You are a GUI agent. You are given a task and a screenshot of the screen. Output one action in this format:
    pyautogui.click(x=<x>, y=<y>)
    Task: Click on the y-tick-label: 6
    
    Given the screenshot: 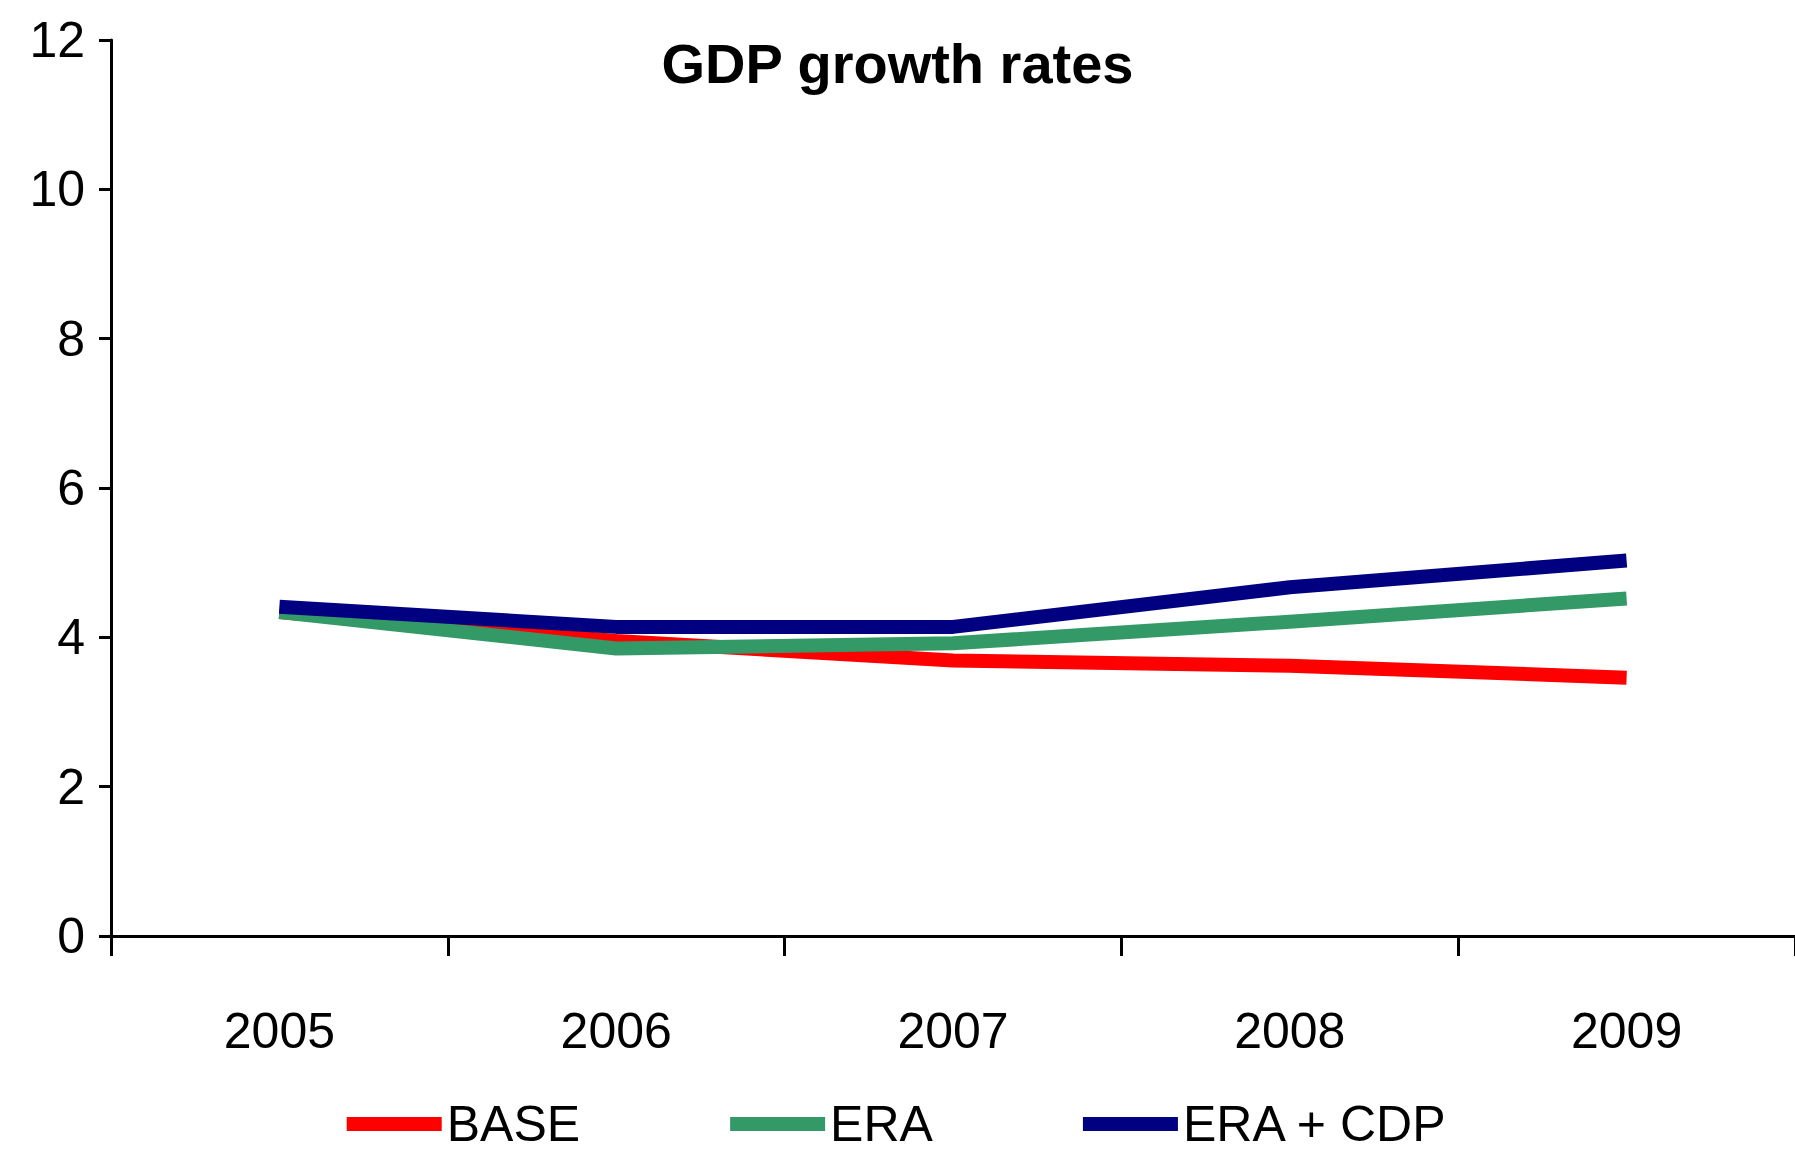 What is the action you would take?
    pyautogui.click(x=71, y=488)
    